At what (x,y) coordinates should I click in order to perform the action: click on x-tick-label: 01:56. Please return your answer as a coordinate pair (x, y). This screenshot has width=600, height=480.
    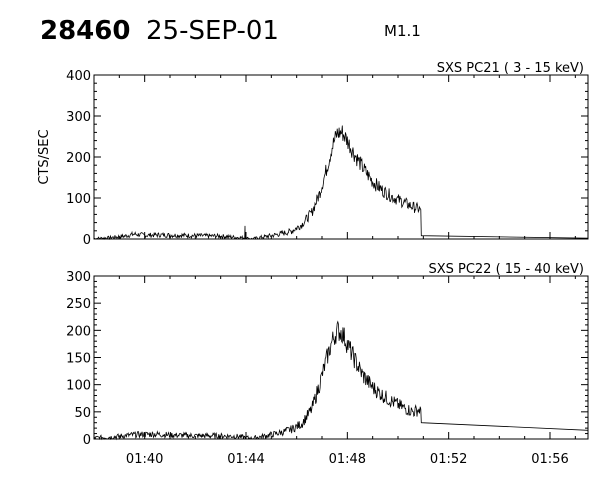
    Looking at the image, I should click on (549, 459).